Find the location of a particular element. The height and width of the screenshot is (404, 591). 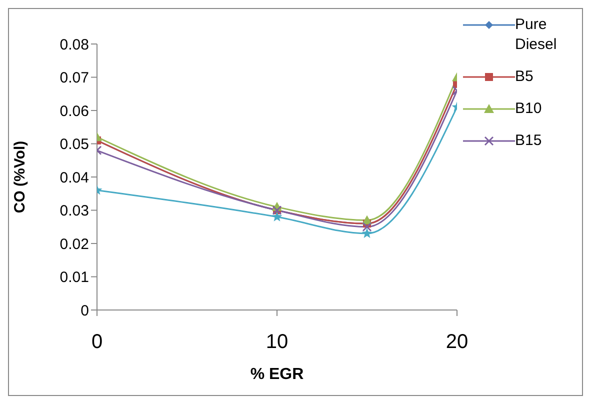

y-tick-label: 0 is located at coordinates (84, 311).